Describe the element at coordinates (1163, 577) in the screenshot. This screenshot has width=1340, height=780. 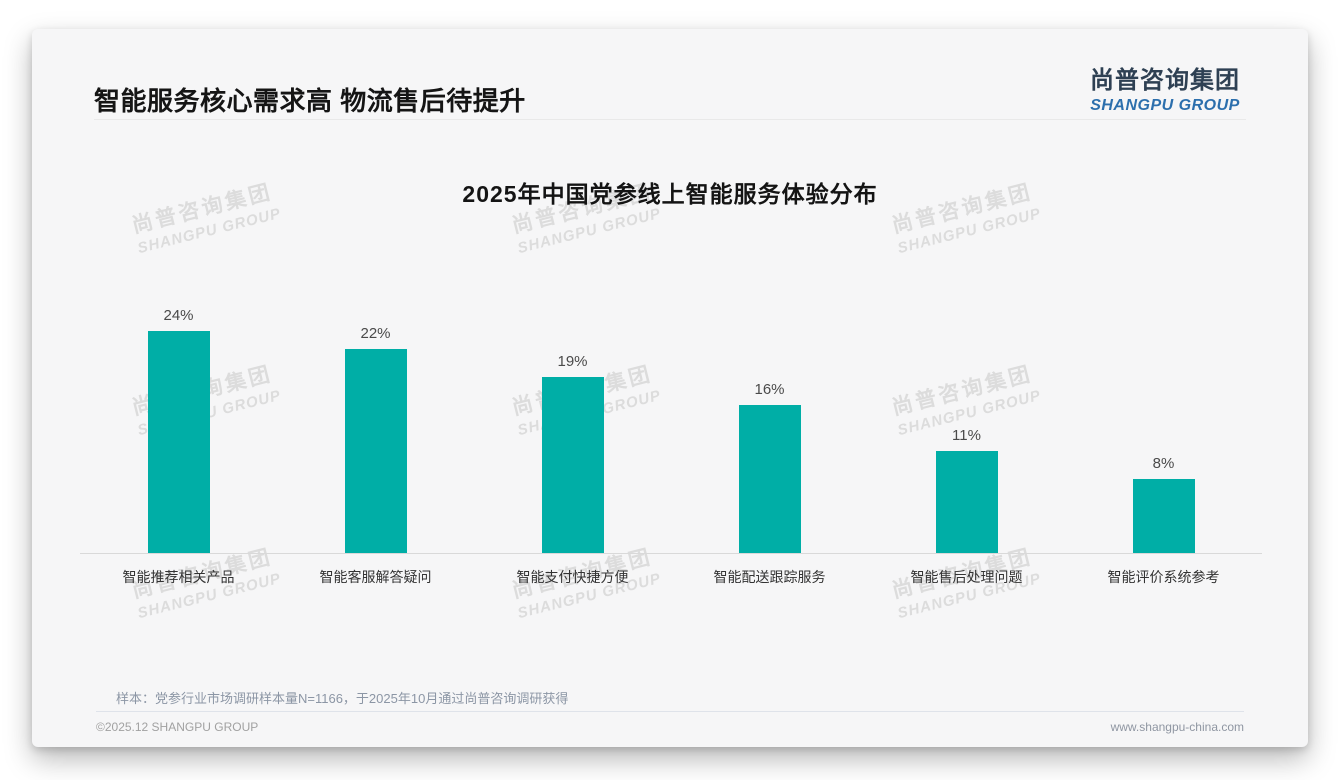
I see `x-axis-label: 智能评价系统参考` at that location.